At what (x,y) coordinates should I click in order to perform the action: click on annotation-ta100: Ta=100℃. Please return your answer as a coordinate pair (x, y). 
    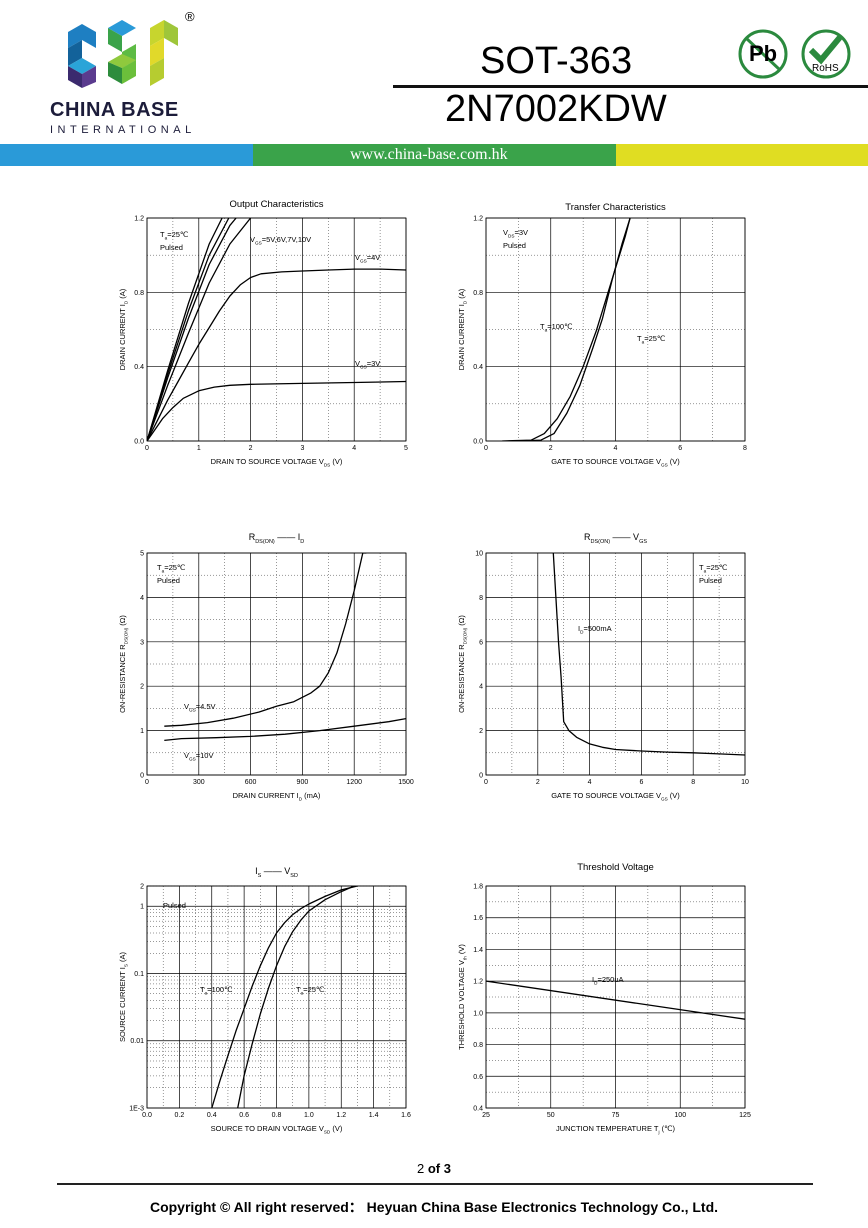
    Looking at the image, I should click on (556, 327).